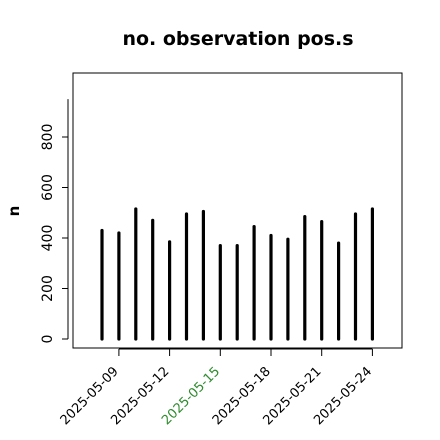  What do you see at coordinates (14, 211) in the screenshot?
I see `y-axis-label: n` at bounding box center [14, 211].